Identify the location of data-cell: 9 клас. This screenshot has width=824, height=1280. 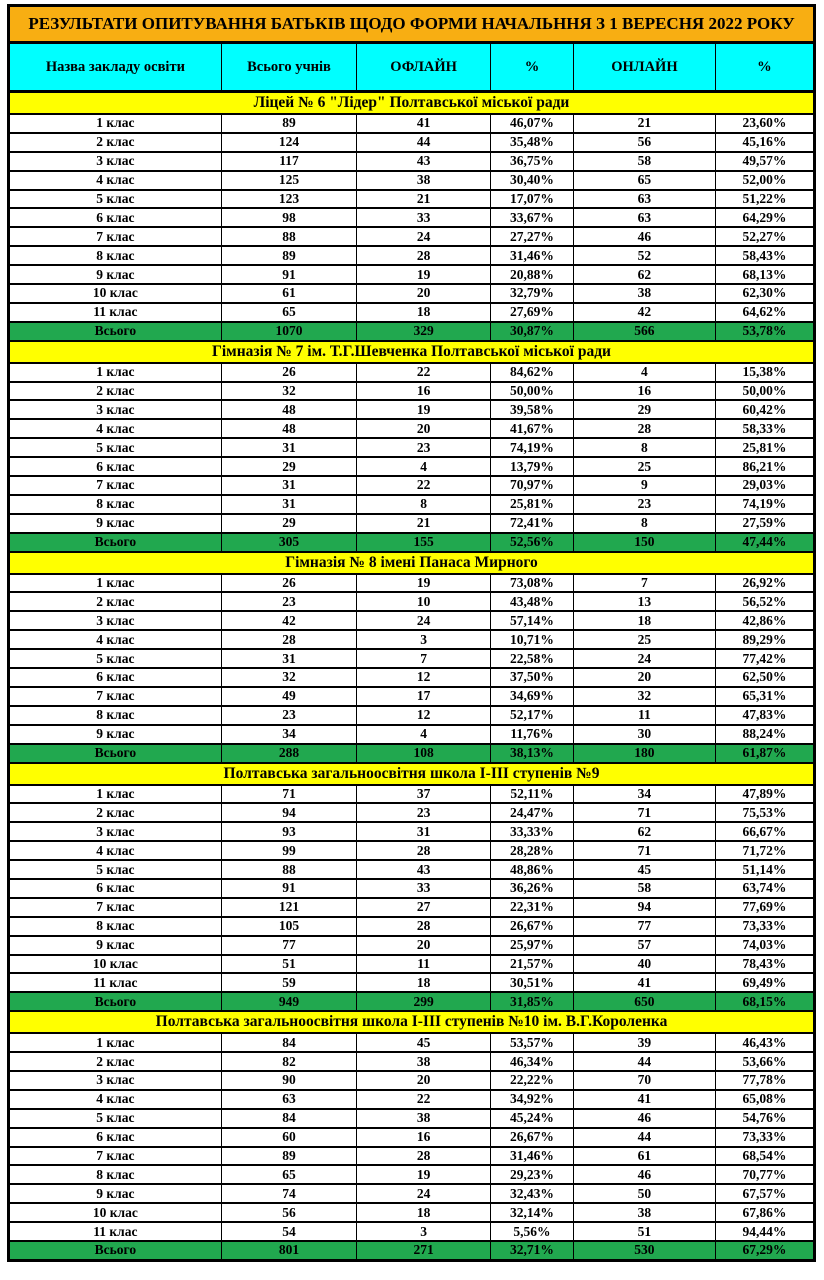
(115, 1194).